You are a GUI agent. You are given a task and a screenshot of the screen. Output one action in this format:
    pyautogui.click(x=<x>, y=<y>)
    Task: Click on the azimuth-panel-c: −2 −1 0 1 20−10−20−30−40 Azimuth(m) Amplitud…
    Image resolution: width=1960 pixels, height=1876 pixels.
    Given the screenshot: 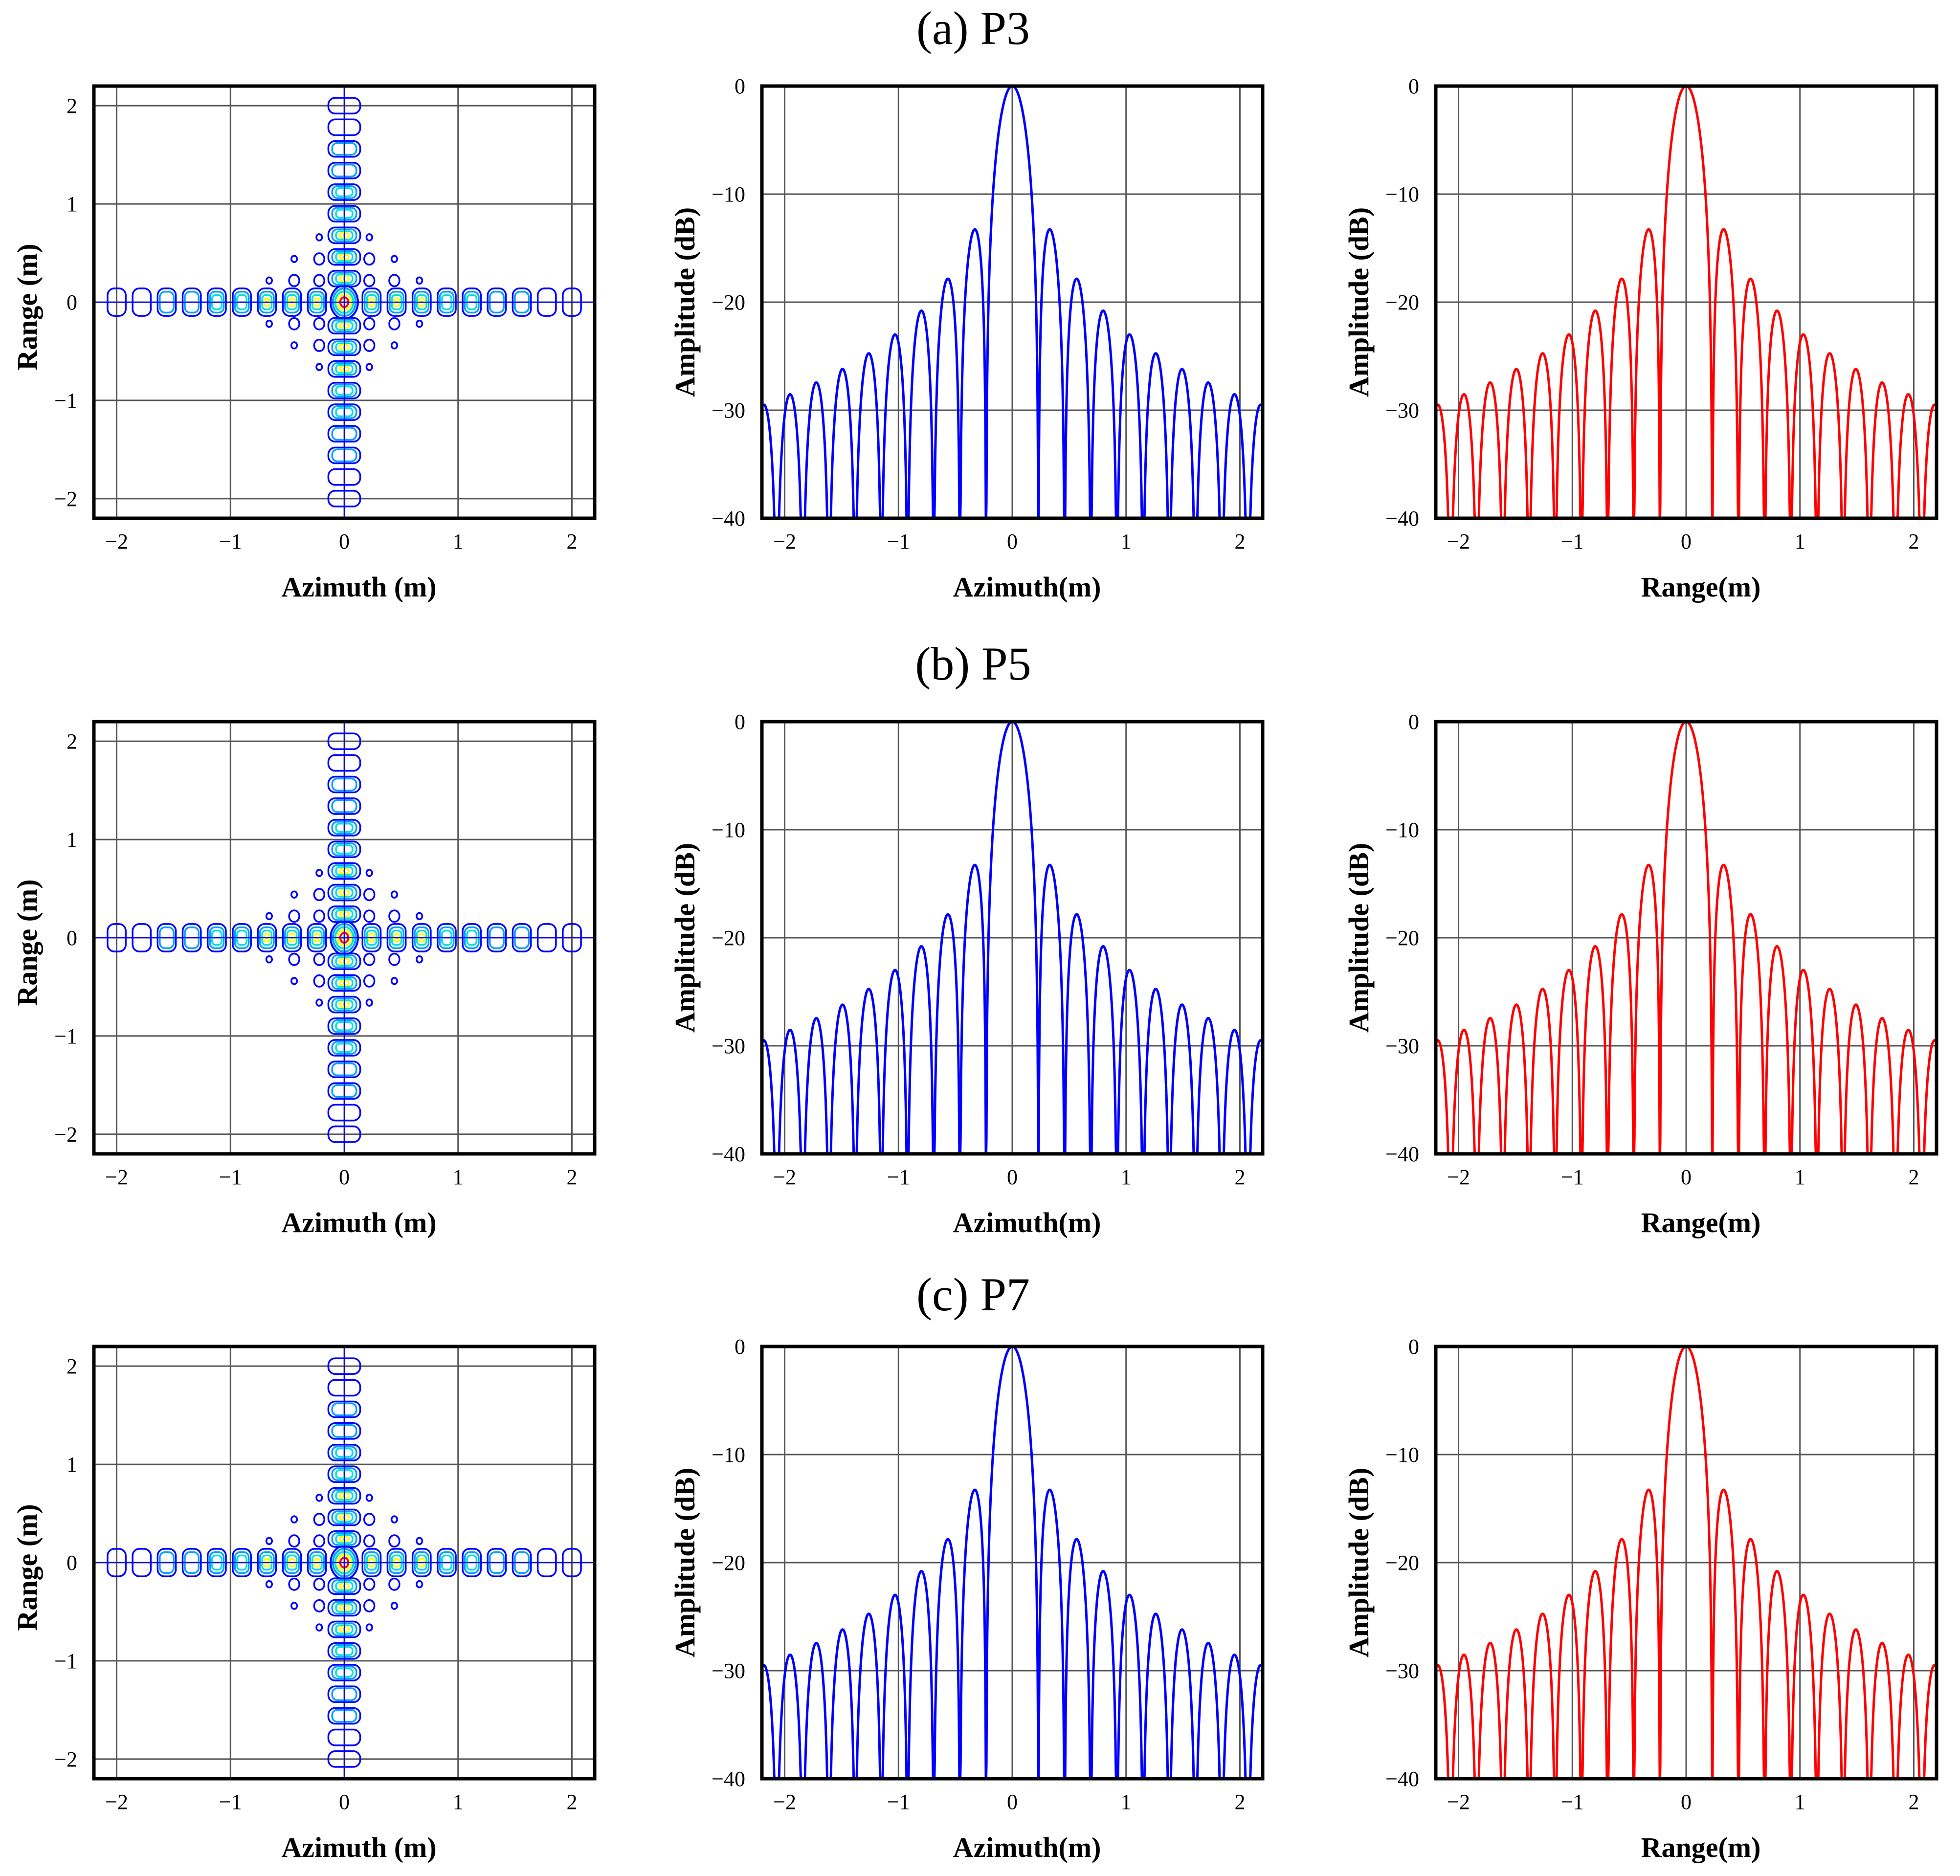 What is the action you would take?
    pyautogui.click(x=967, y=1599)
    